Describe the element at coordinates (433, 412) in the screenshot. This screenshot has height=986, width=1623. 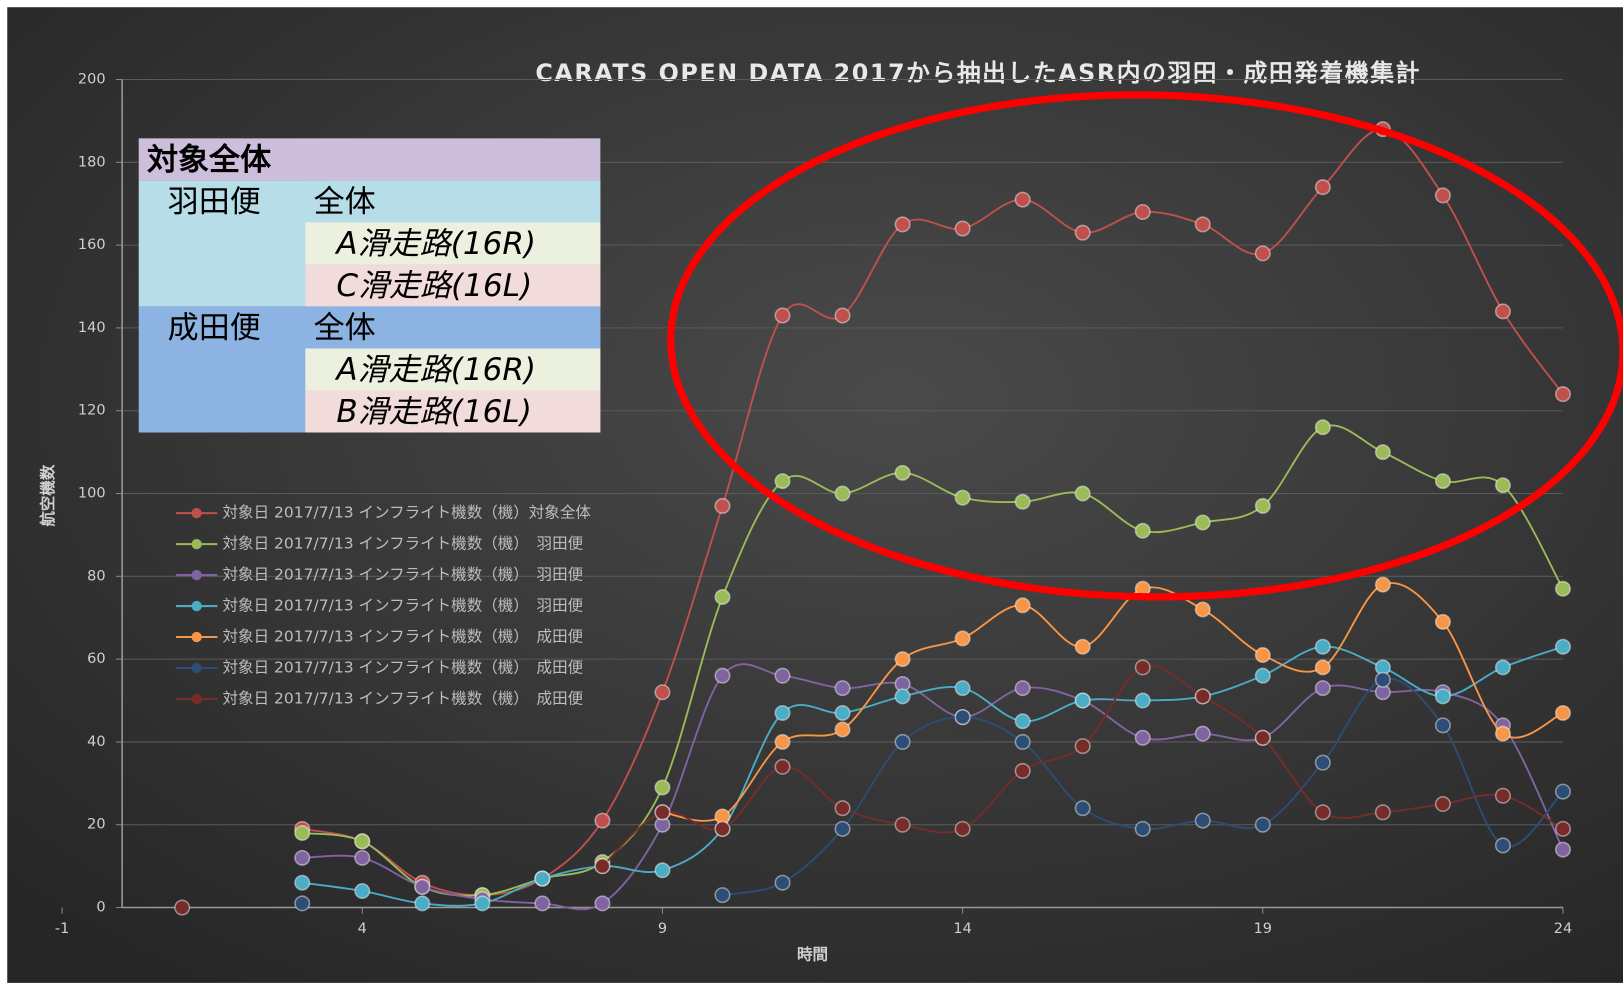
I see `table-item: B滑走路(16L)` at that location.